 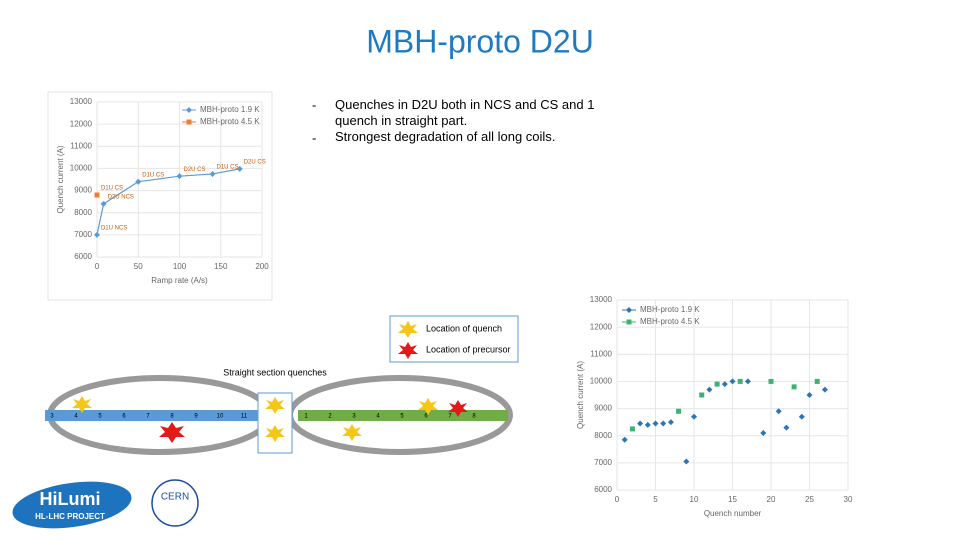 I want to click on hilumi-text: HiLumi, so click(x=70, y=499).